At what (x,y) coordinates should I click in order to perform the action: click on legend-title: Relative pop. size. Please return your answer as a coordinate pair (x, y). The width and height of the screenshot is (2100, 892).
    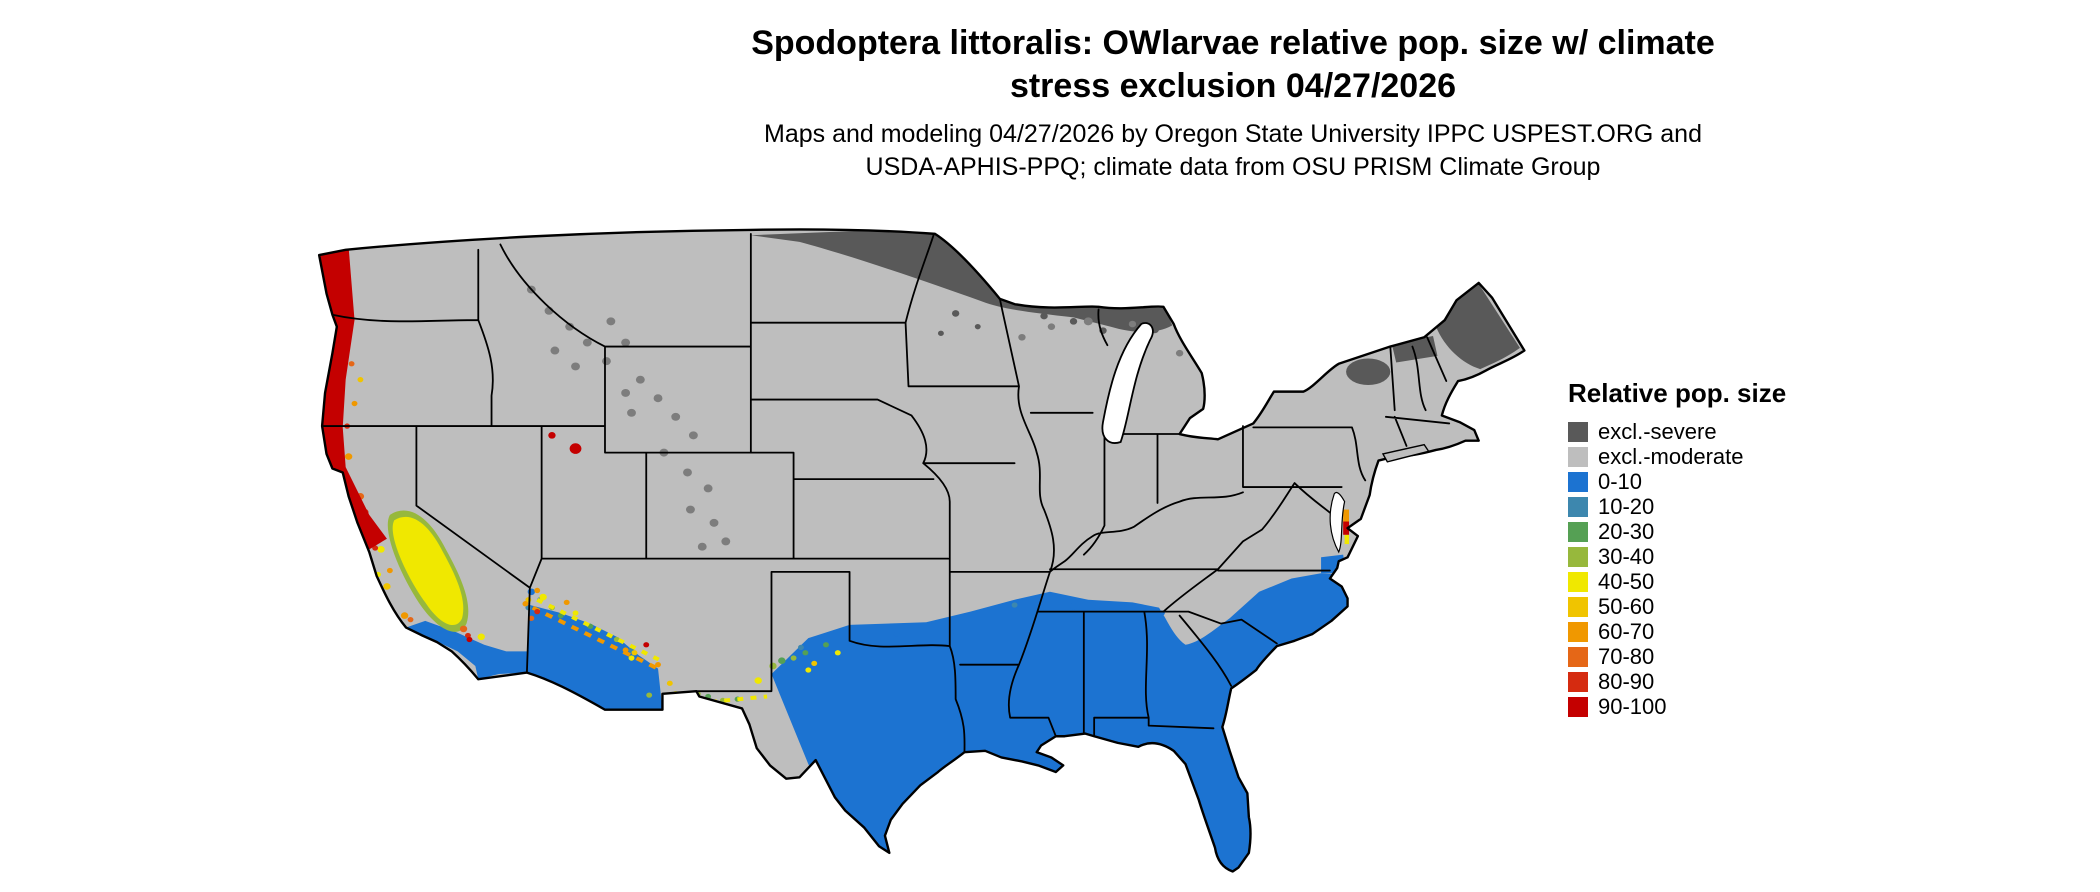
    Looking at the image, I should click on (1677, 393).